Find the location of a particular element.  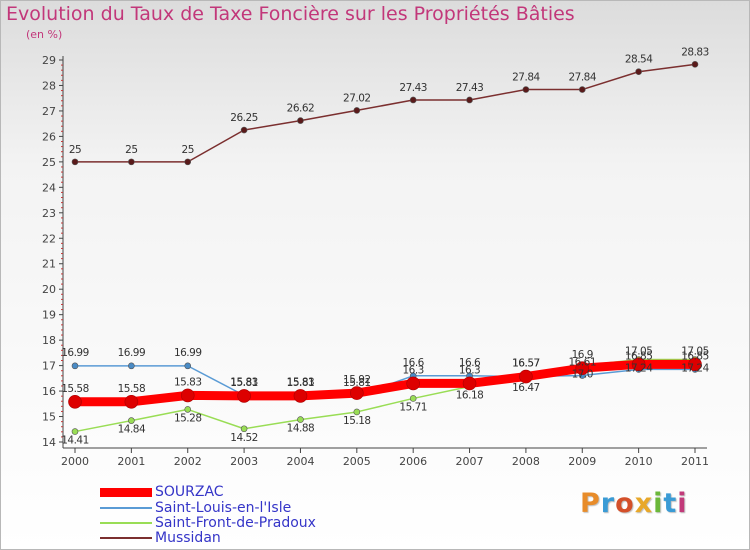

data-label-saint_louis: 16.61 is located at coordinates (582, 363).